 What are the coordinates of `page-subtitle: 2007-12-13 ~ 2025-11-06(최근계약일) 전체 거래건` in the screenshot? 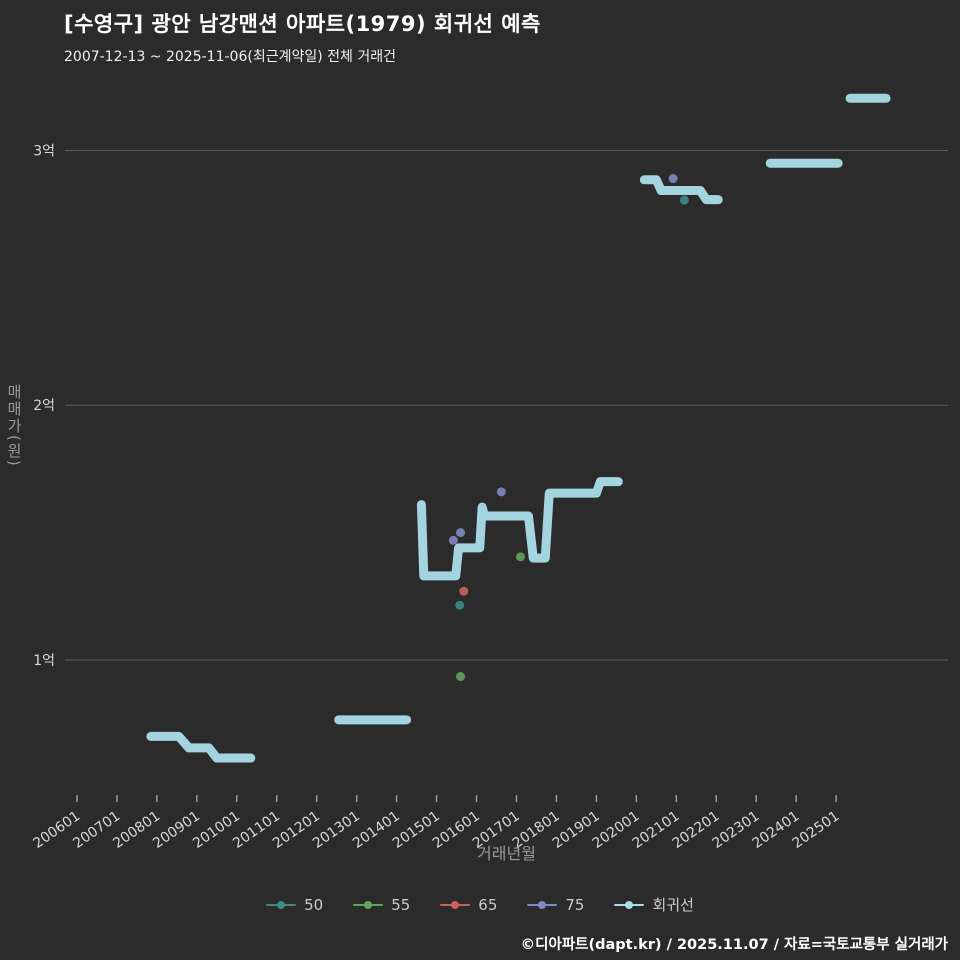 It's located at (230, 57).